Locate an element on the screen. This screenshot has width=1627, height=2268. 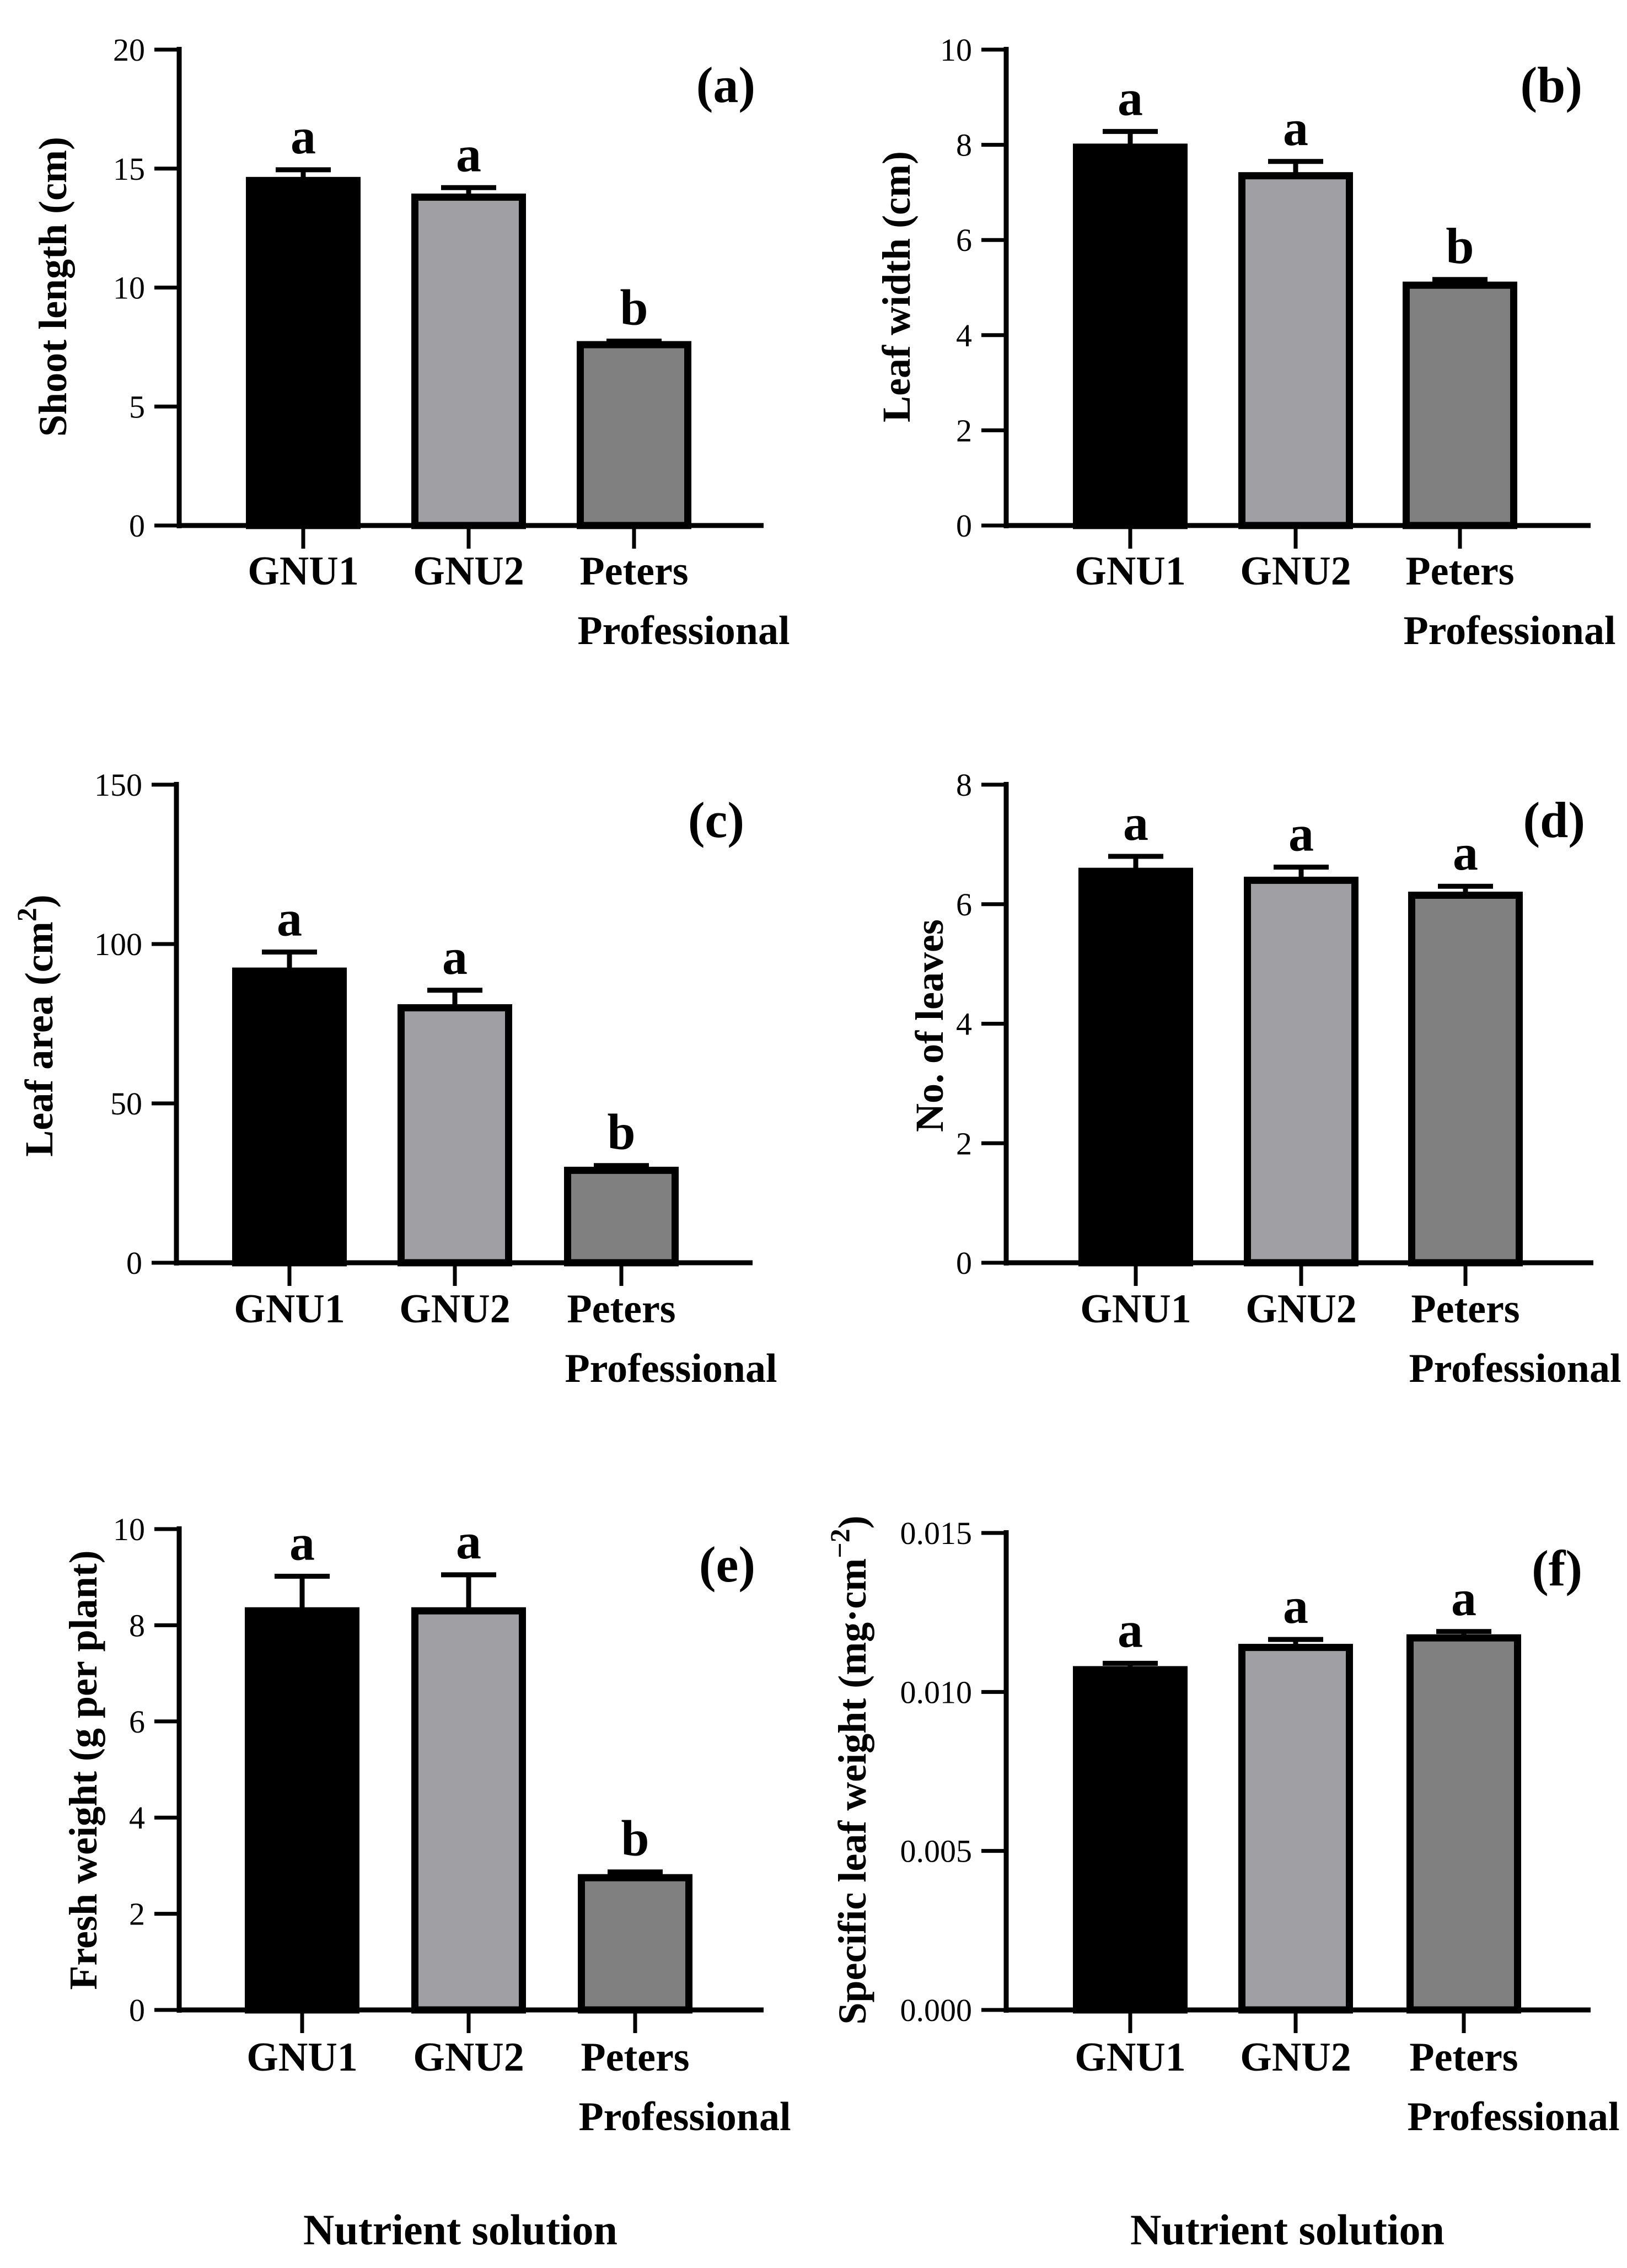
significance-letter-b-2: a is located at coordinates (1295, 128).